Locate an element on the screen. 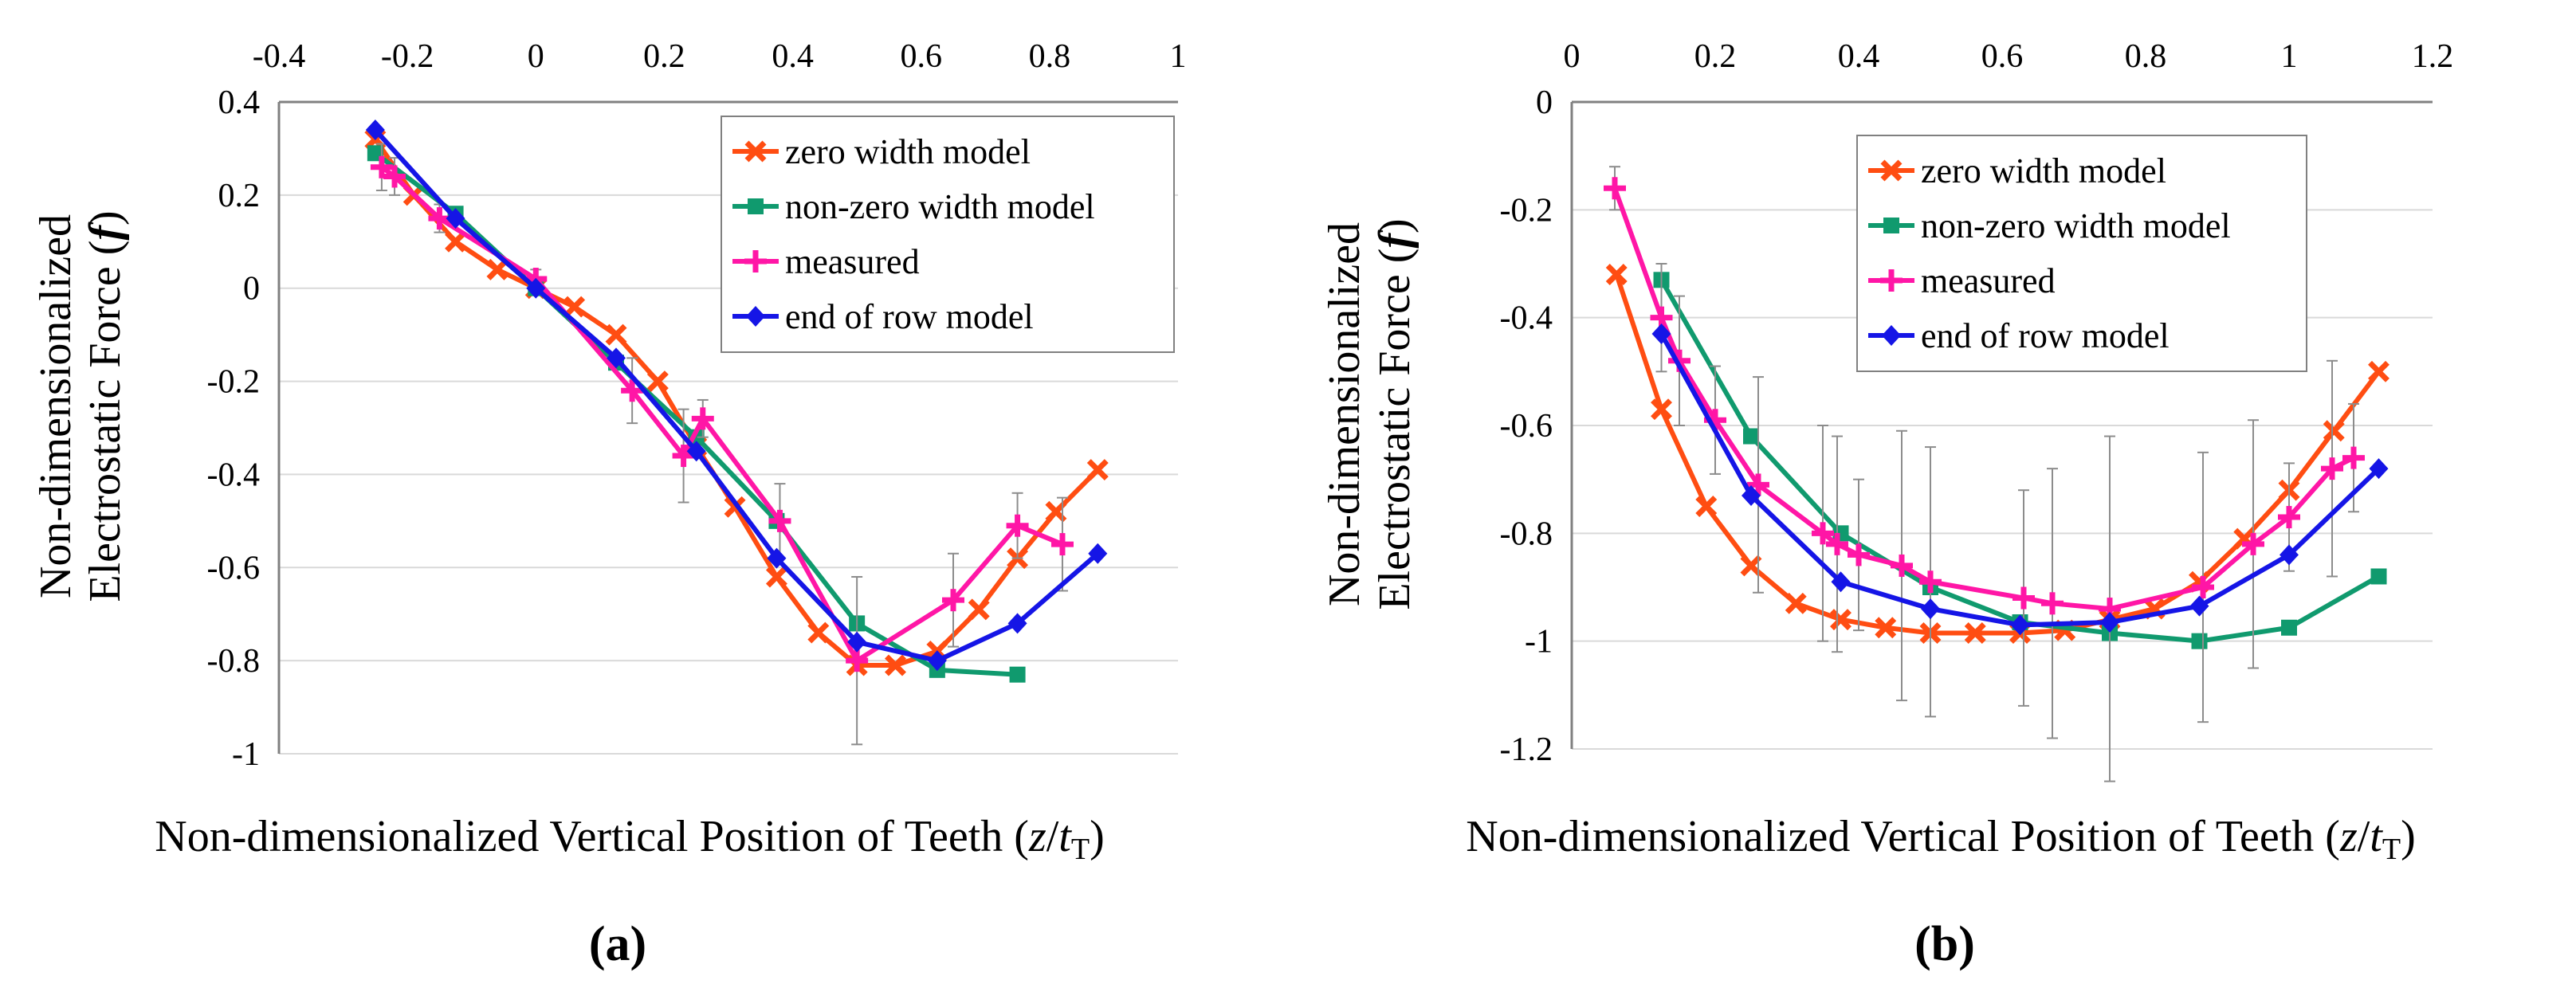  legend-label: end of row model is located at coordinates (2045, 335).